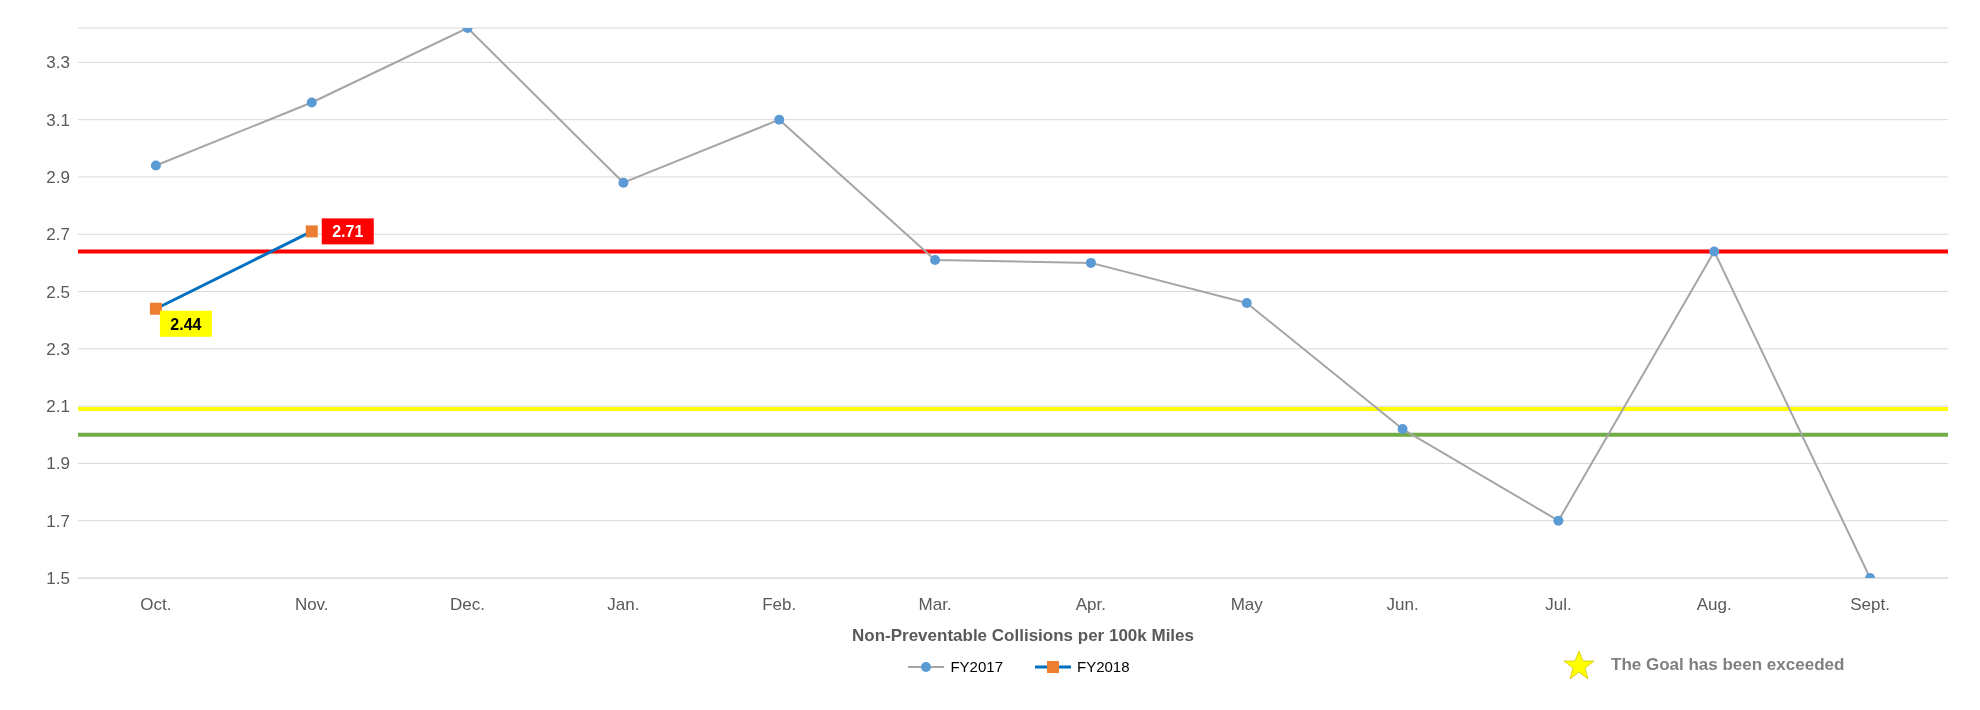  What do you see at coordinates (348, 232) in the screenshot?
I see `data-label: 2.71` at bounding box center [348, 232].